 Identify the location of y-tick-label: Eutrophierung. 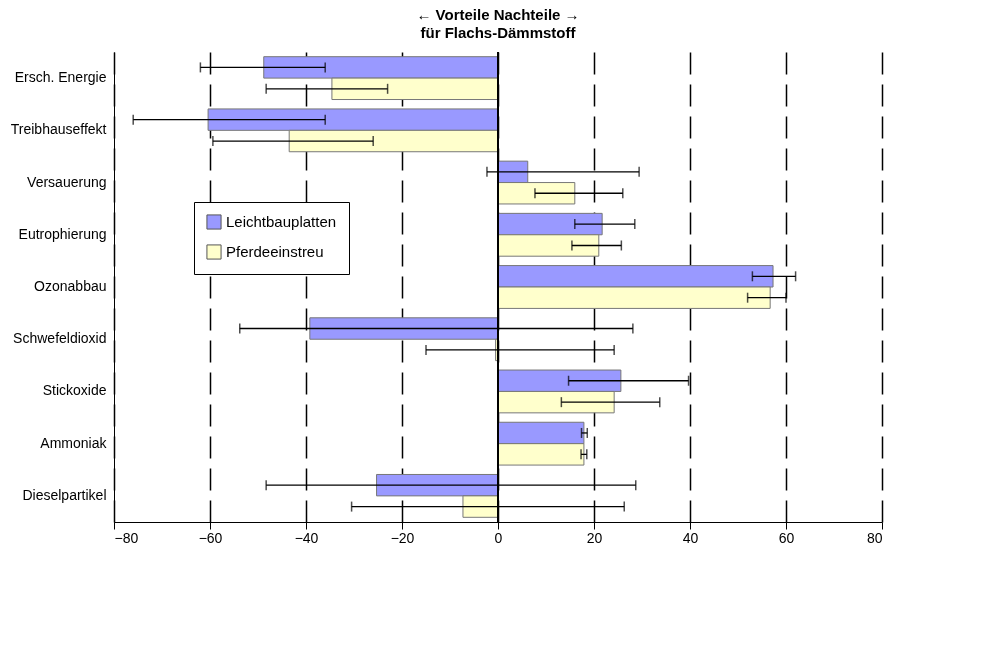
(62, 233).